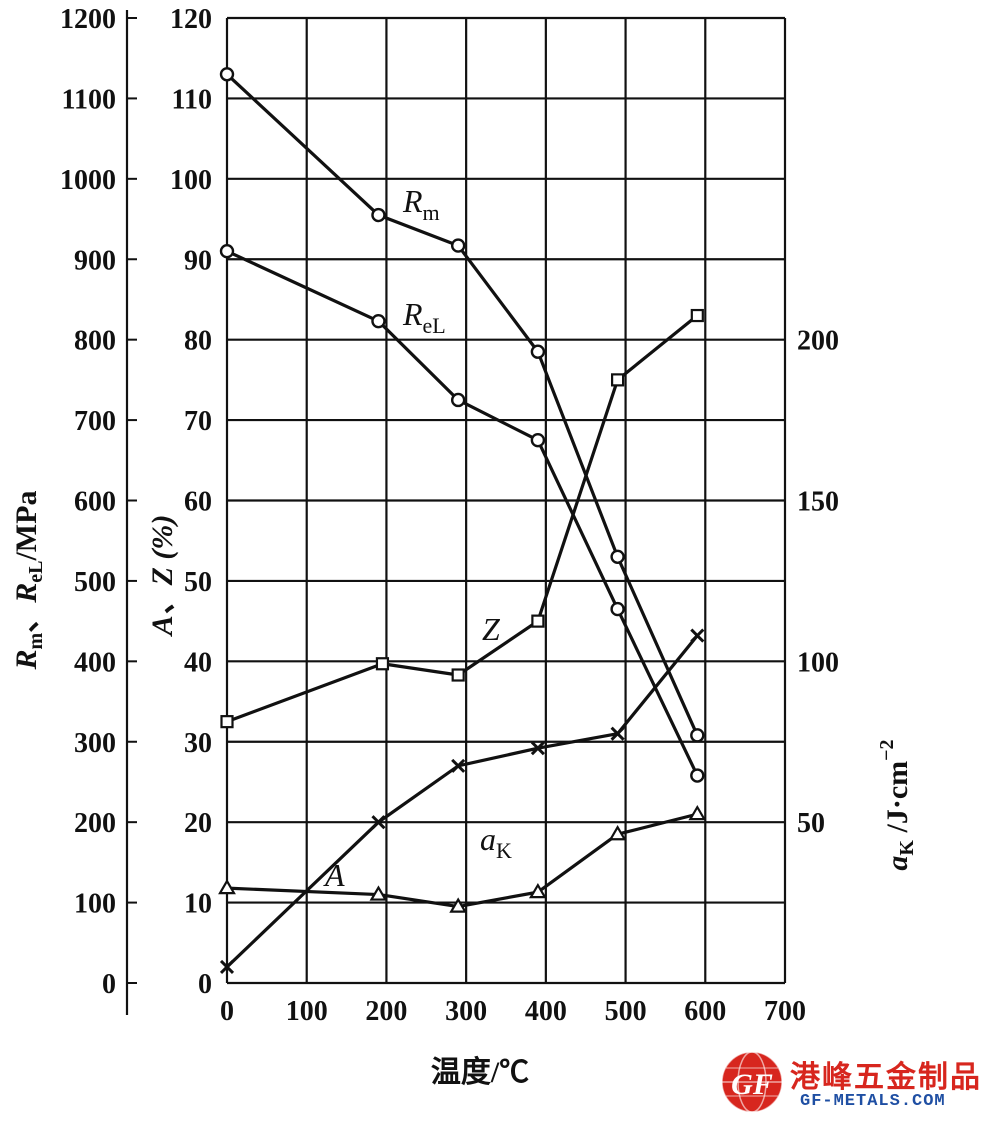 This screenshot has height=1121, width=1000. I want to click on left-inner-tick-label: 120, so click(191, 19).